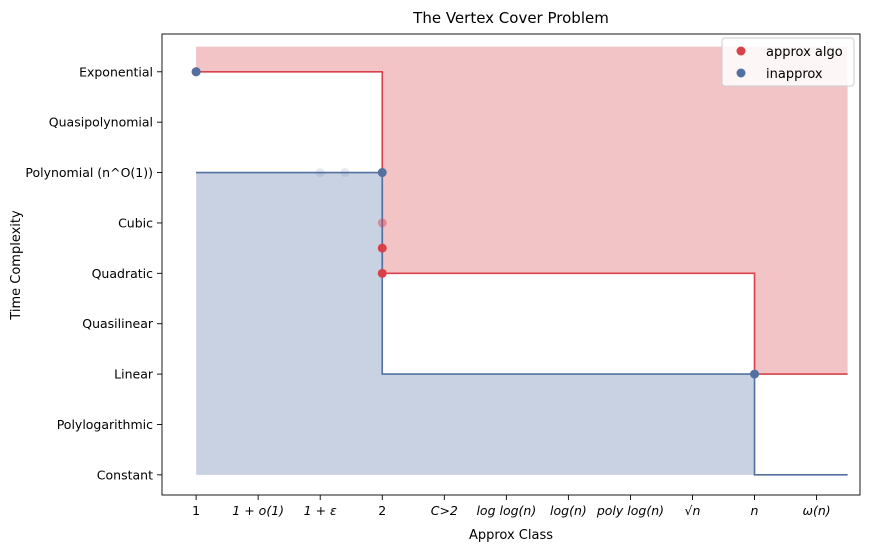  What do you see at coordinates (101, 122) in the screenshot?
I see `y-tick-label-7: Quasipolynomial` at bounding box center [101, 122].